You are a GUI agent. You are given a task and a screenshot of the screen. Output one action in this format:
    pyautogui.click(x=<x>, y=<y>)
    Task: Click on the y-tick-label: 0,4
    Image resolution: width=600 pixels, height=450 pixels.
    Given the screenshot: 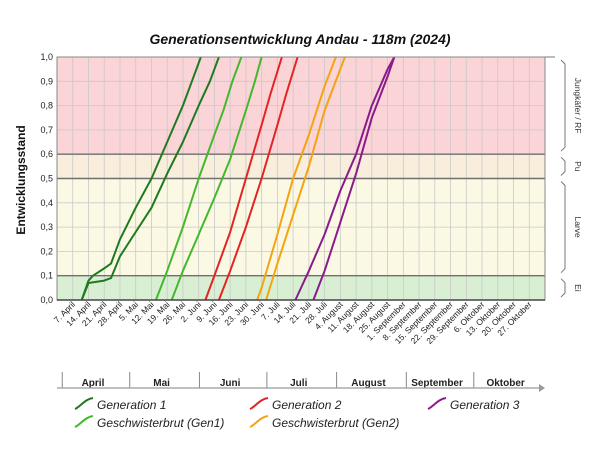 What is the action you would take?
    pyautogui.click(x=46, y=203)
    